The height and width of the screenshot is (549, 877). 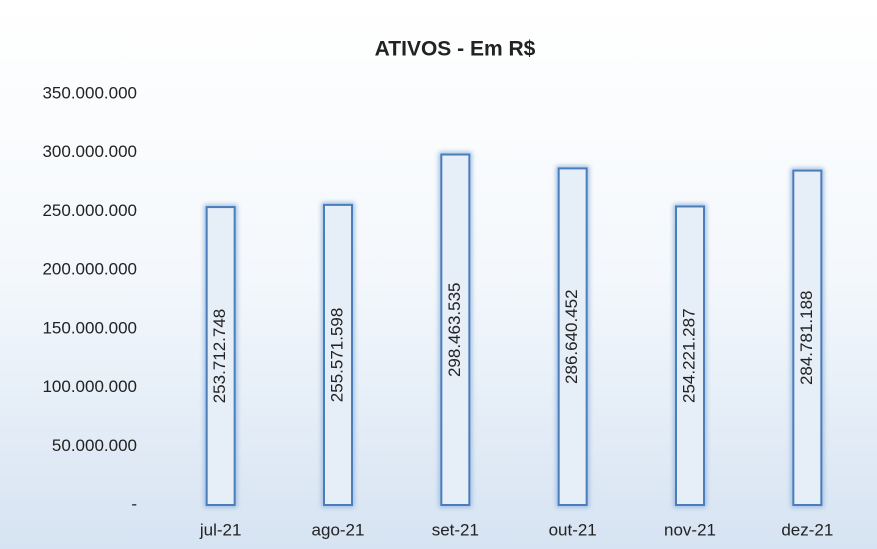 I want to click on value-label: 255.571.598, so click(x=336, y=355).